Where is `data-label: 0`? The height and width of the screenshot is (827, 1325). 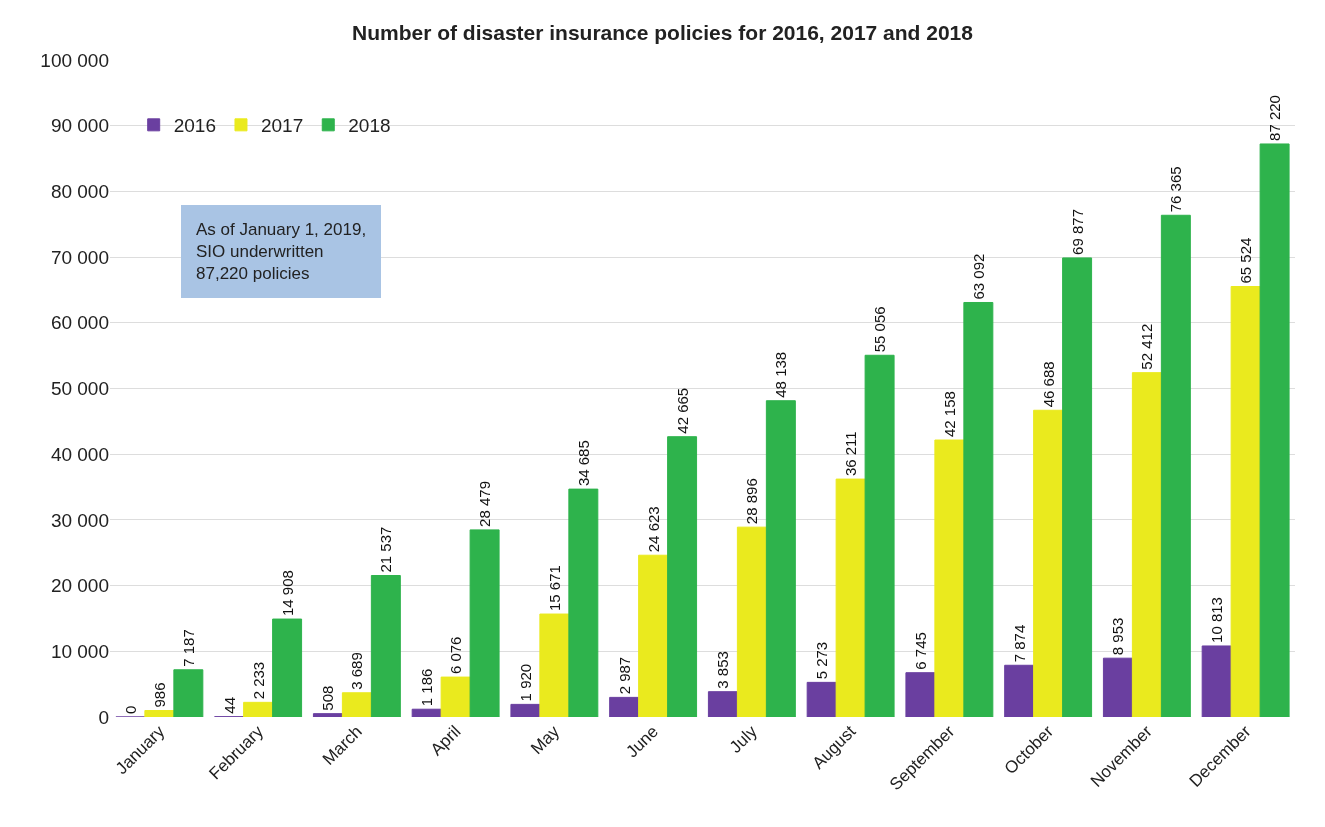
data-label: 0 is located at coordinates (130, 709).